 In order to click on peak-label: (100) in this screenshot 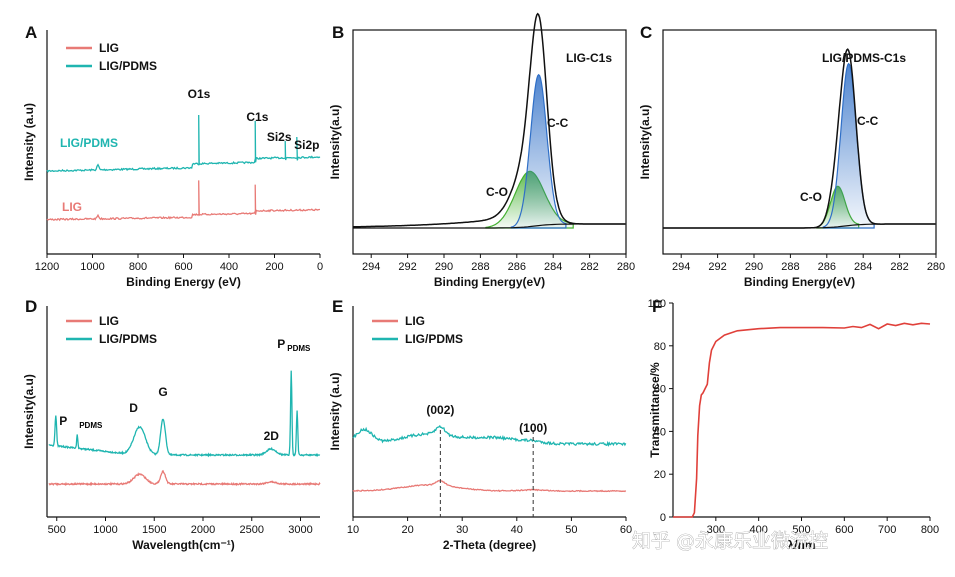, I will do `click(533, 428)`.